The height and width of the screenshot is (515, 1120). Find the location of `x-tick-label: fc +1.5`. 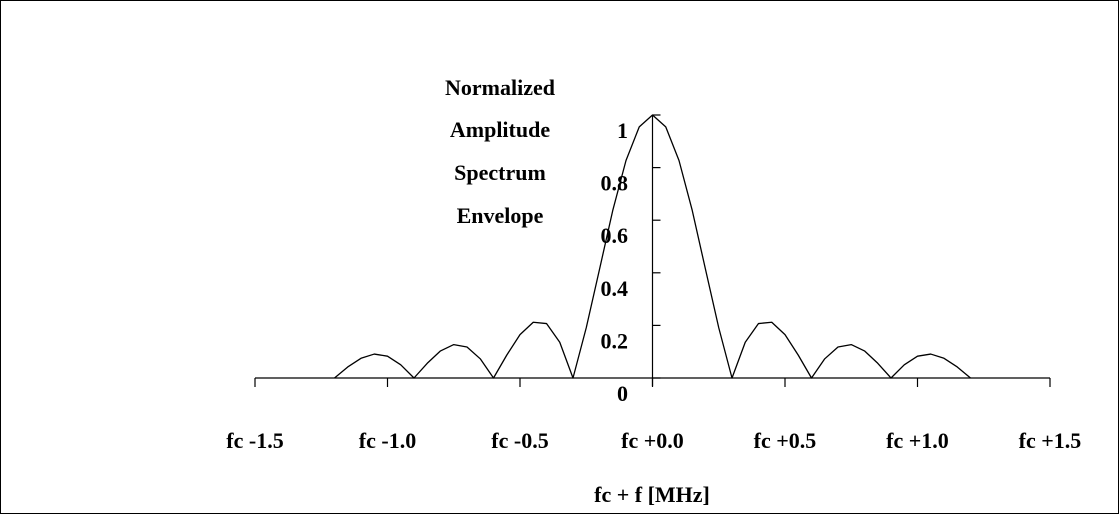

x-tick-label: fc +1.5 is located at coordinates (1050, 440).